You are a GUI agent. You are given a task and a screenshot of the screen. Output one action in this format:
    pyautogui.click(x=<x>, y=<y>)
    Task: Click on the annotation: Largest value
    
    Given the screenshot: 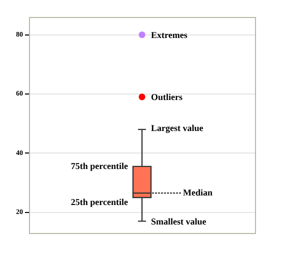 What is the action you would take?
    pyautogui.click(x=177, y=127)
    